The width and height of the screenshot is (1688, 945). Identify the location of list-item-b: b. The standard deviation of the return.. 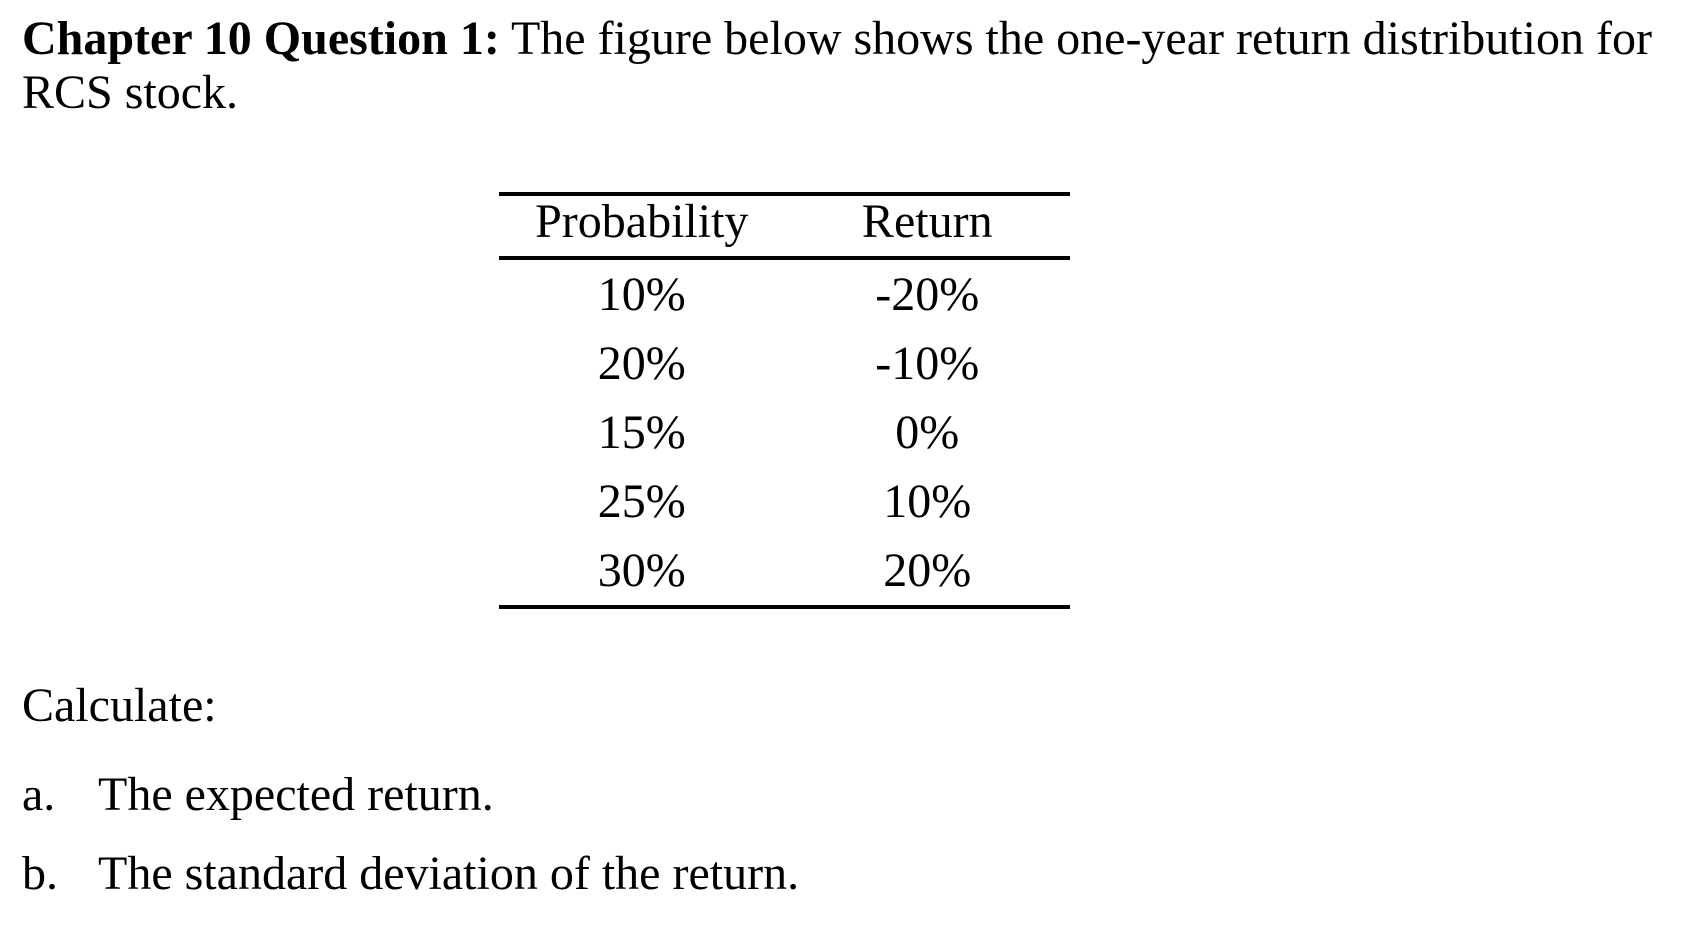
(410, 874).